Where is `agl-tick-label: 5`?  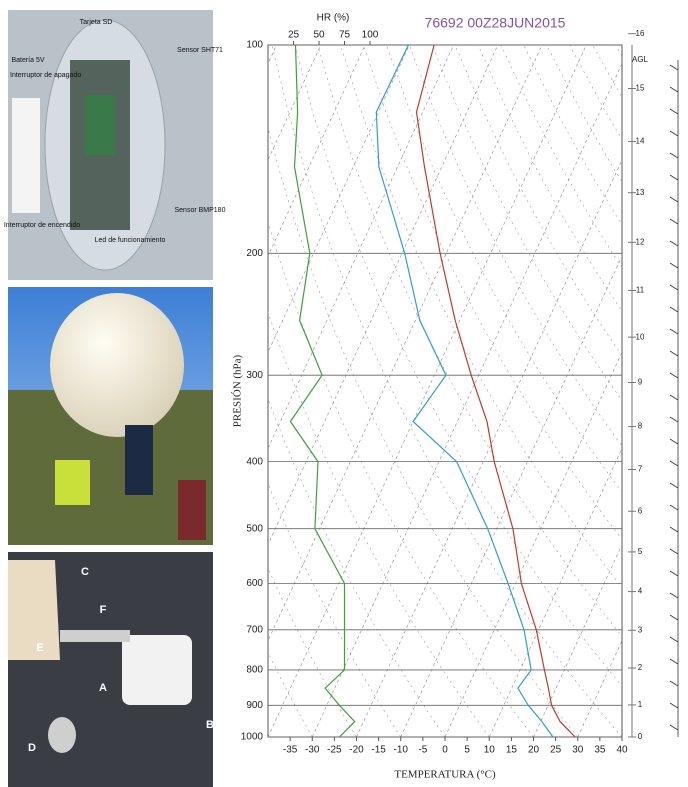 agl-tick-label: 5 is located at coordinates (640, 551).